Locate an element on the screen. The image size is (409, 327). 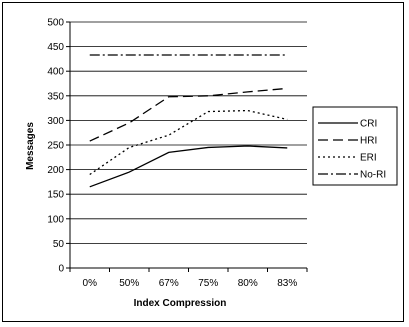
x-tick-label: 83% is located at coordinates (287, 283).